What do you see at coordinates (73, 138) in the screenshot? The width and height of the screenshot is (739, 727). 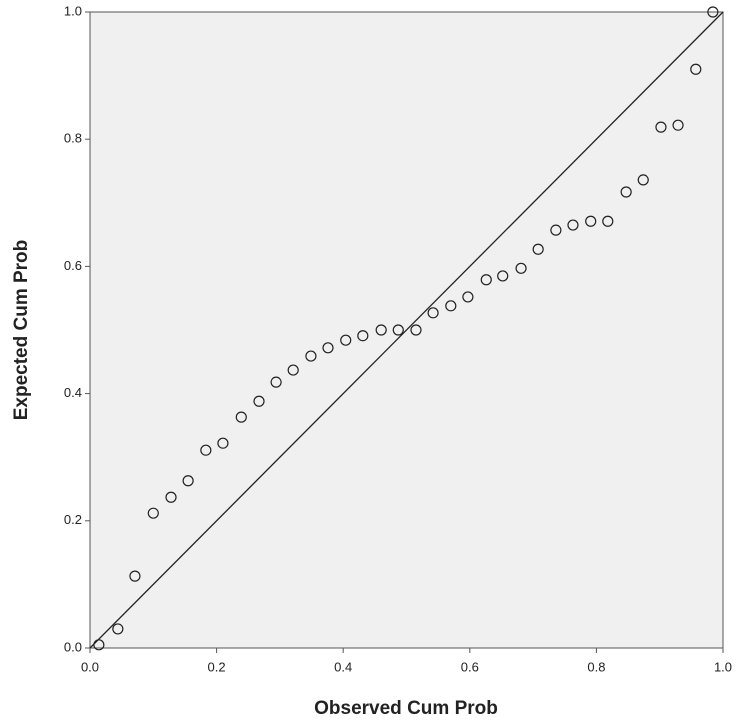 I see `y-tick-label: 0.8` at bounding box center [73, 138].